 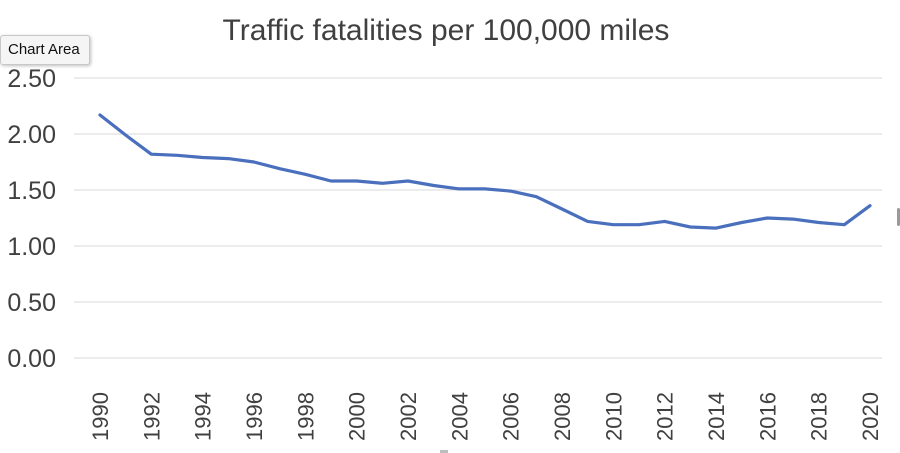 What do you see at coordinates (203, 416) in the screenshot?
I see `x-tick-label: 1994` at bounding box center [203, 416].